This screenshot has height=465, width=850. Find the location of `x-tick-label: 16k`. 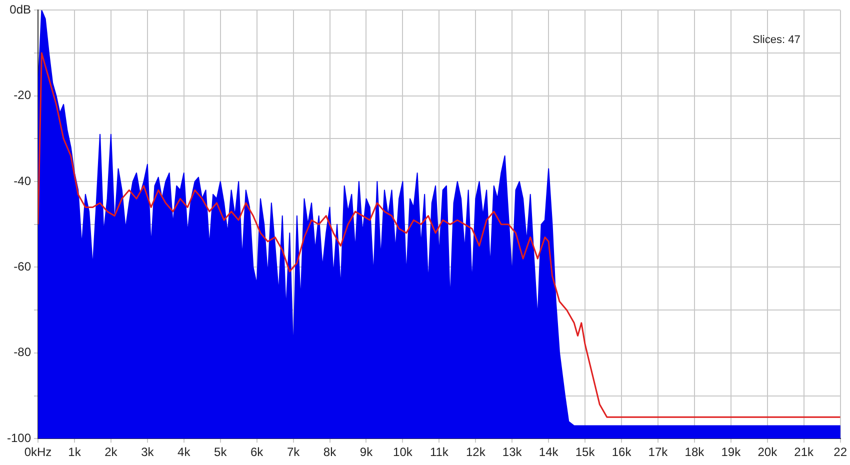

x-tick-label: 16k is located at coordinates (622, 452).